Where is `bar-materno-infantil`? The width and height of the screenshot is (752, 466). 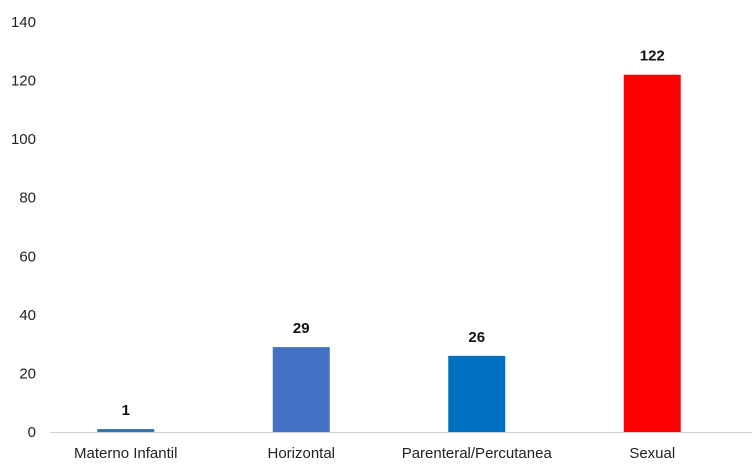 bar-materno-infantil is located at coordinates (126, 430).